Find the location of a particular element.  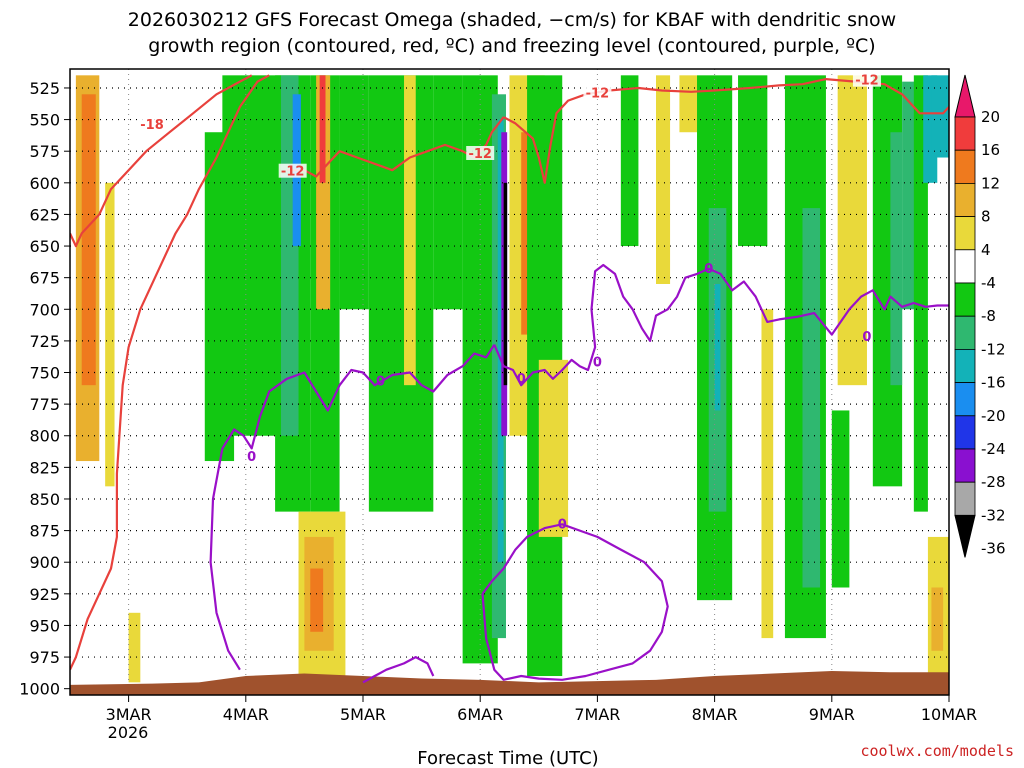

y-tick-label: 750 is located at coordinates (44, 373).